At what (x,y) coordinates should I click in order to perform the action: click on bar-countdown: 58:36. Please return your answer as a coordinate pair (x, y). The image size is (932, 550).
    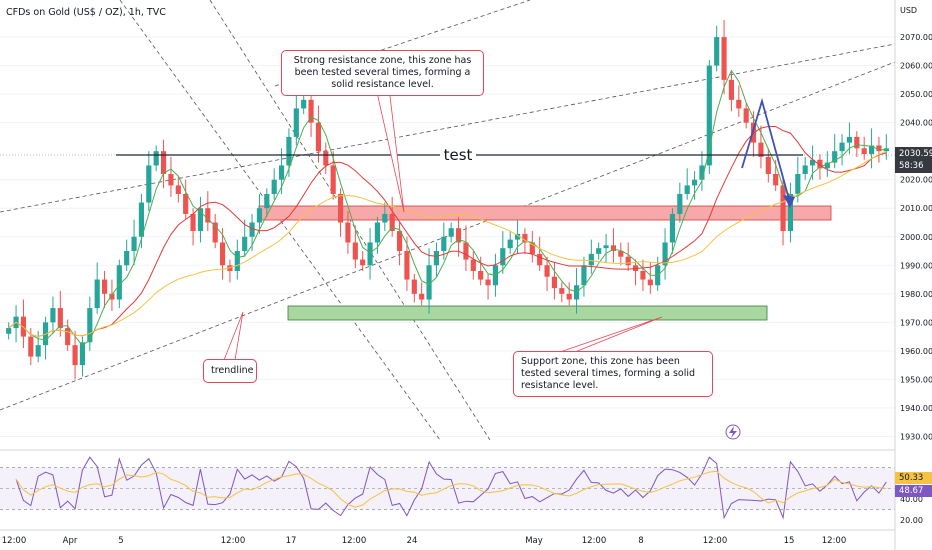
    Looking at the image, I should click on (911, 166).